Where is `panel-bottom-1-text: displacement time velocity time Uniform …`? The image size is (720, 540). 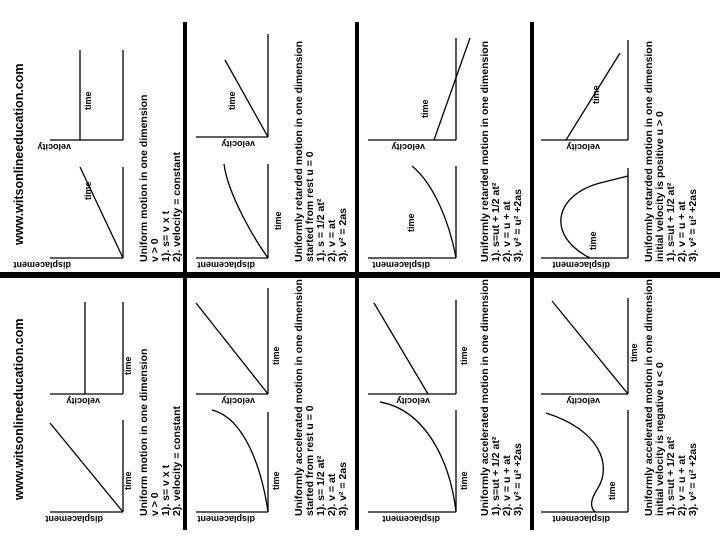 panel-bottom-1-text: displacement time velocity time Uniform … is located at coordinates (114, 436).